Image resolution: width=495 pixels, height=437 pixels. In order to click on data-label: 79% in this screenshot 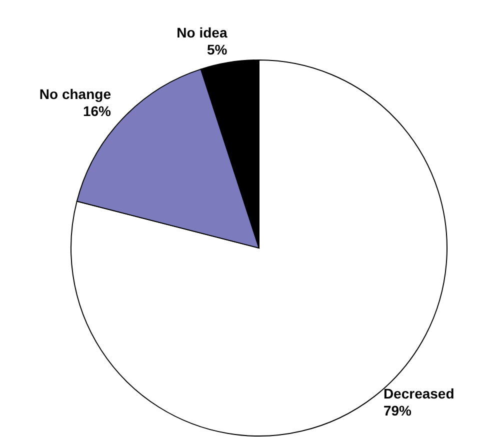, I will do `click(397, 410)`.